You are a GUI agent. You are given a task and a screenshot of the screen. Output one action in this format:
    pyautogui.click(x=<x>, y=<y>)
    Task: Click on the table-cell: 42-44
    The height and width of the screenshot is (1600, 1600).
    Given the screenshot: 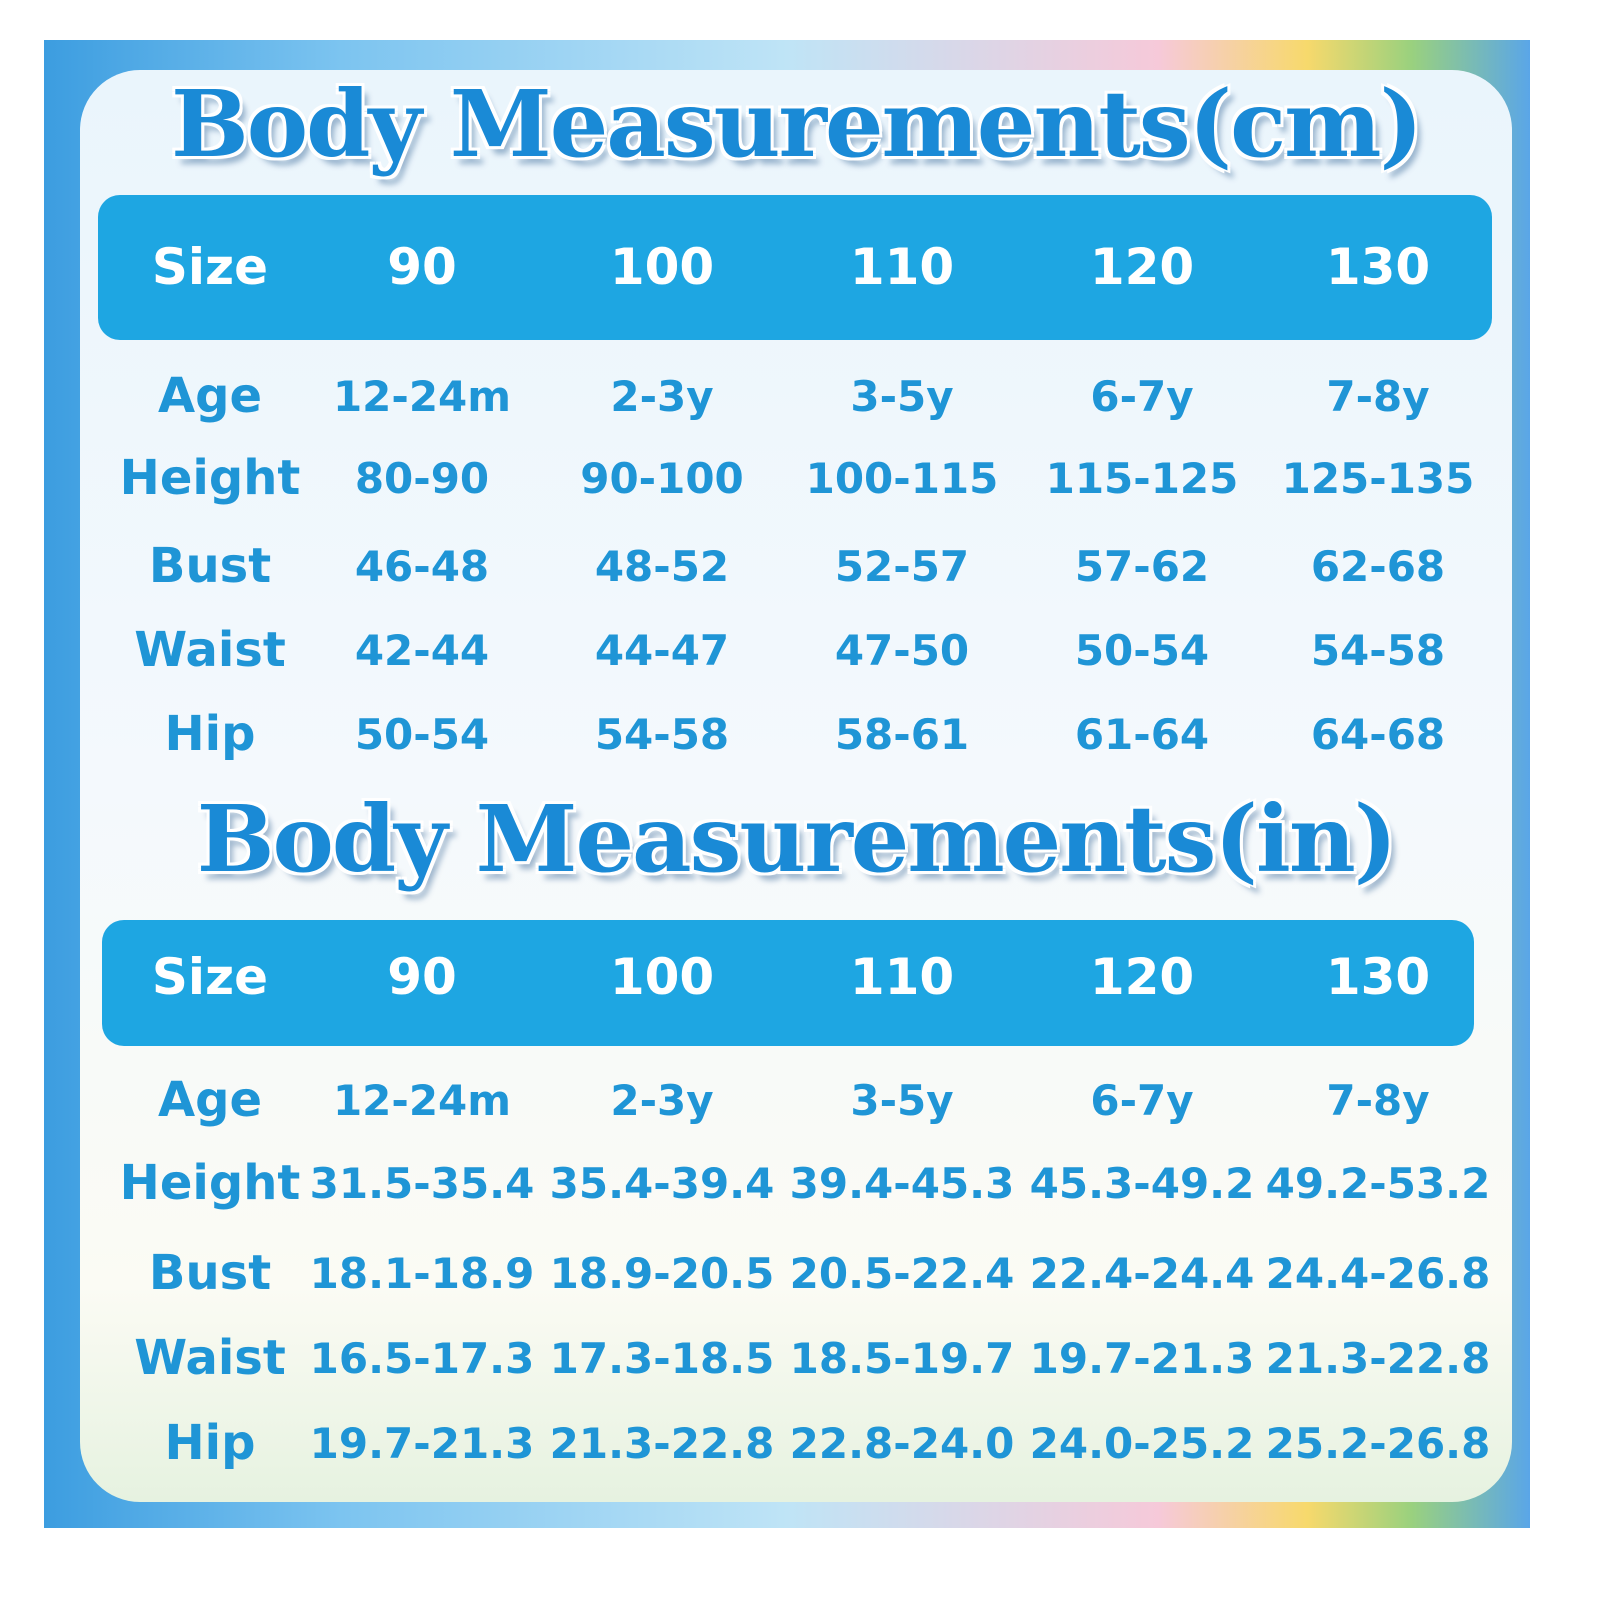 What is the action you would take?
    pyautogui.click(x=422, y=650)
    